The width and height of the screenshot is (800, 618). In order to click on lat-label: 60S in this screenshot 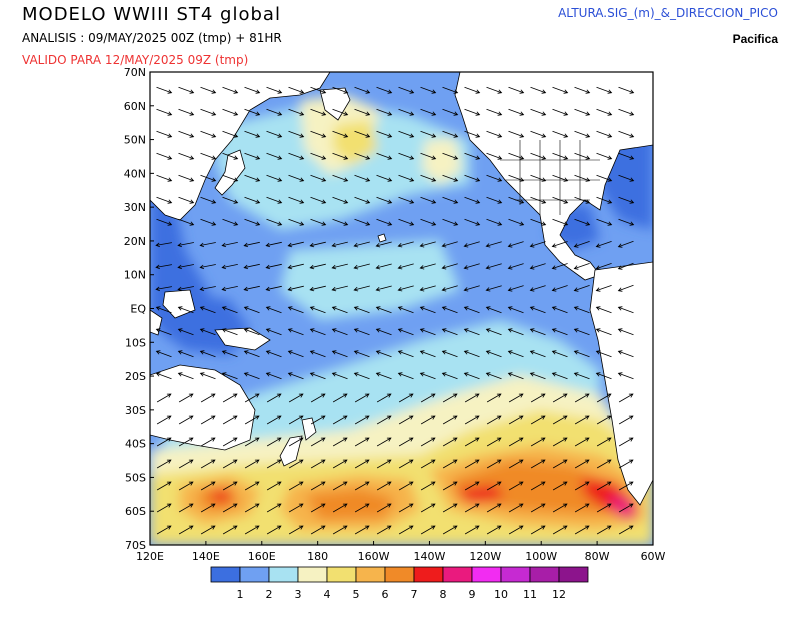, I will do `click(135, 511)`.